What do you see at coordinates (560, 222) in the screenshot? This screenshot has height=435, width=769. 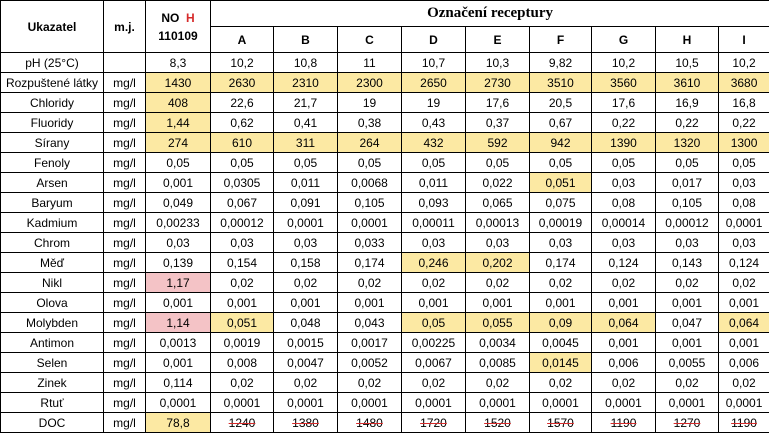 I see `value-cell-f: 0,00019` at bounding box center [560, 222].